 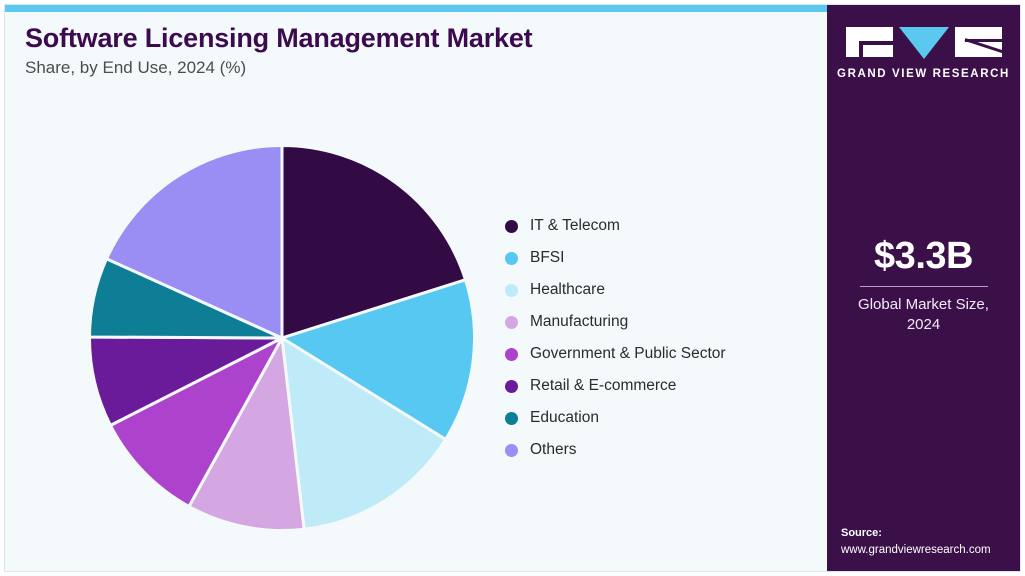 I want to click on legend-item-label: Retail & E-commerce, so click(x=603, y=386).